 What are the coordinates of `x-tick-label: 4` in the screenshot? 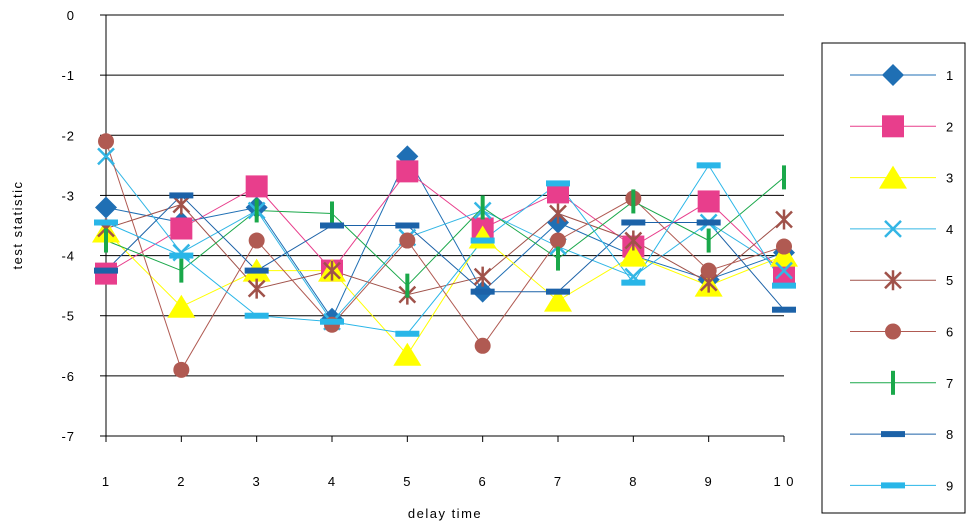 It's located at (332, 481).